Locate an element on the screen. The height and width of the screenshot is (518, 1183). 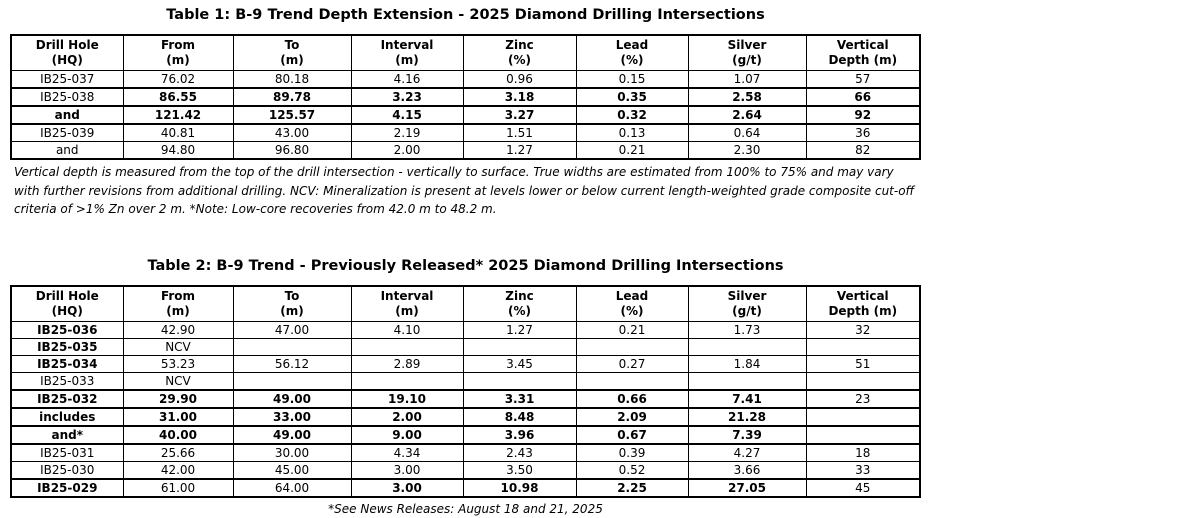
value-cell: 56.12 is located at coordinates (292, 363).